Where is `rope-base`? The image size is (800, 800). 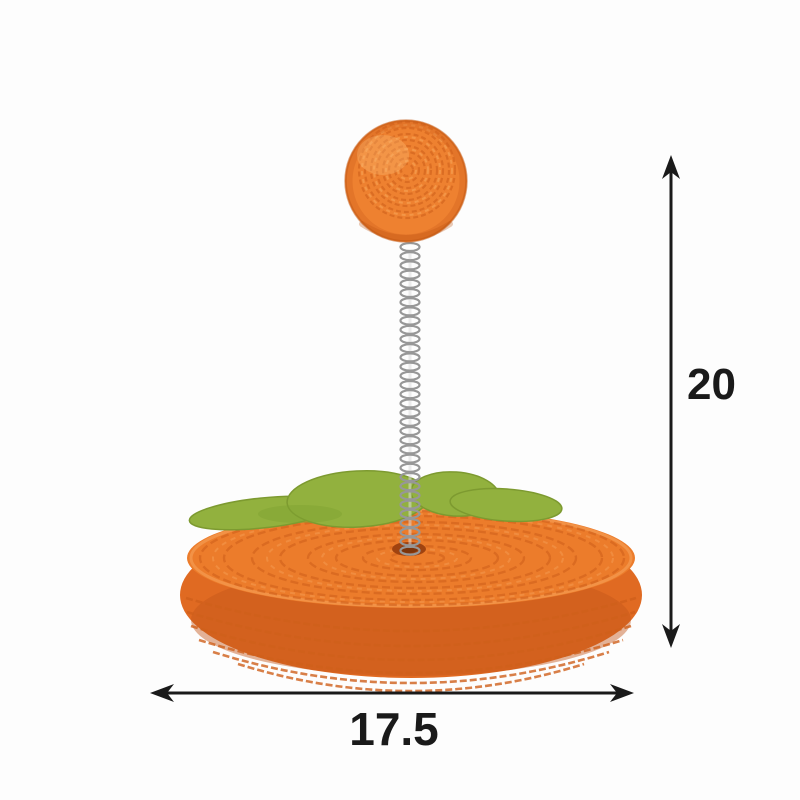 rope-base is located at coordinates (411, 600).